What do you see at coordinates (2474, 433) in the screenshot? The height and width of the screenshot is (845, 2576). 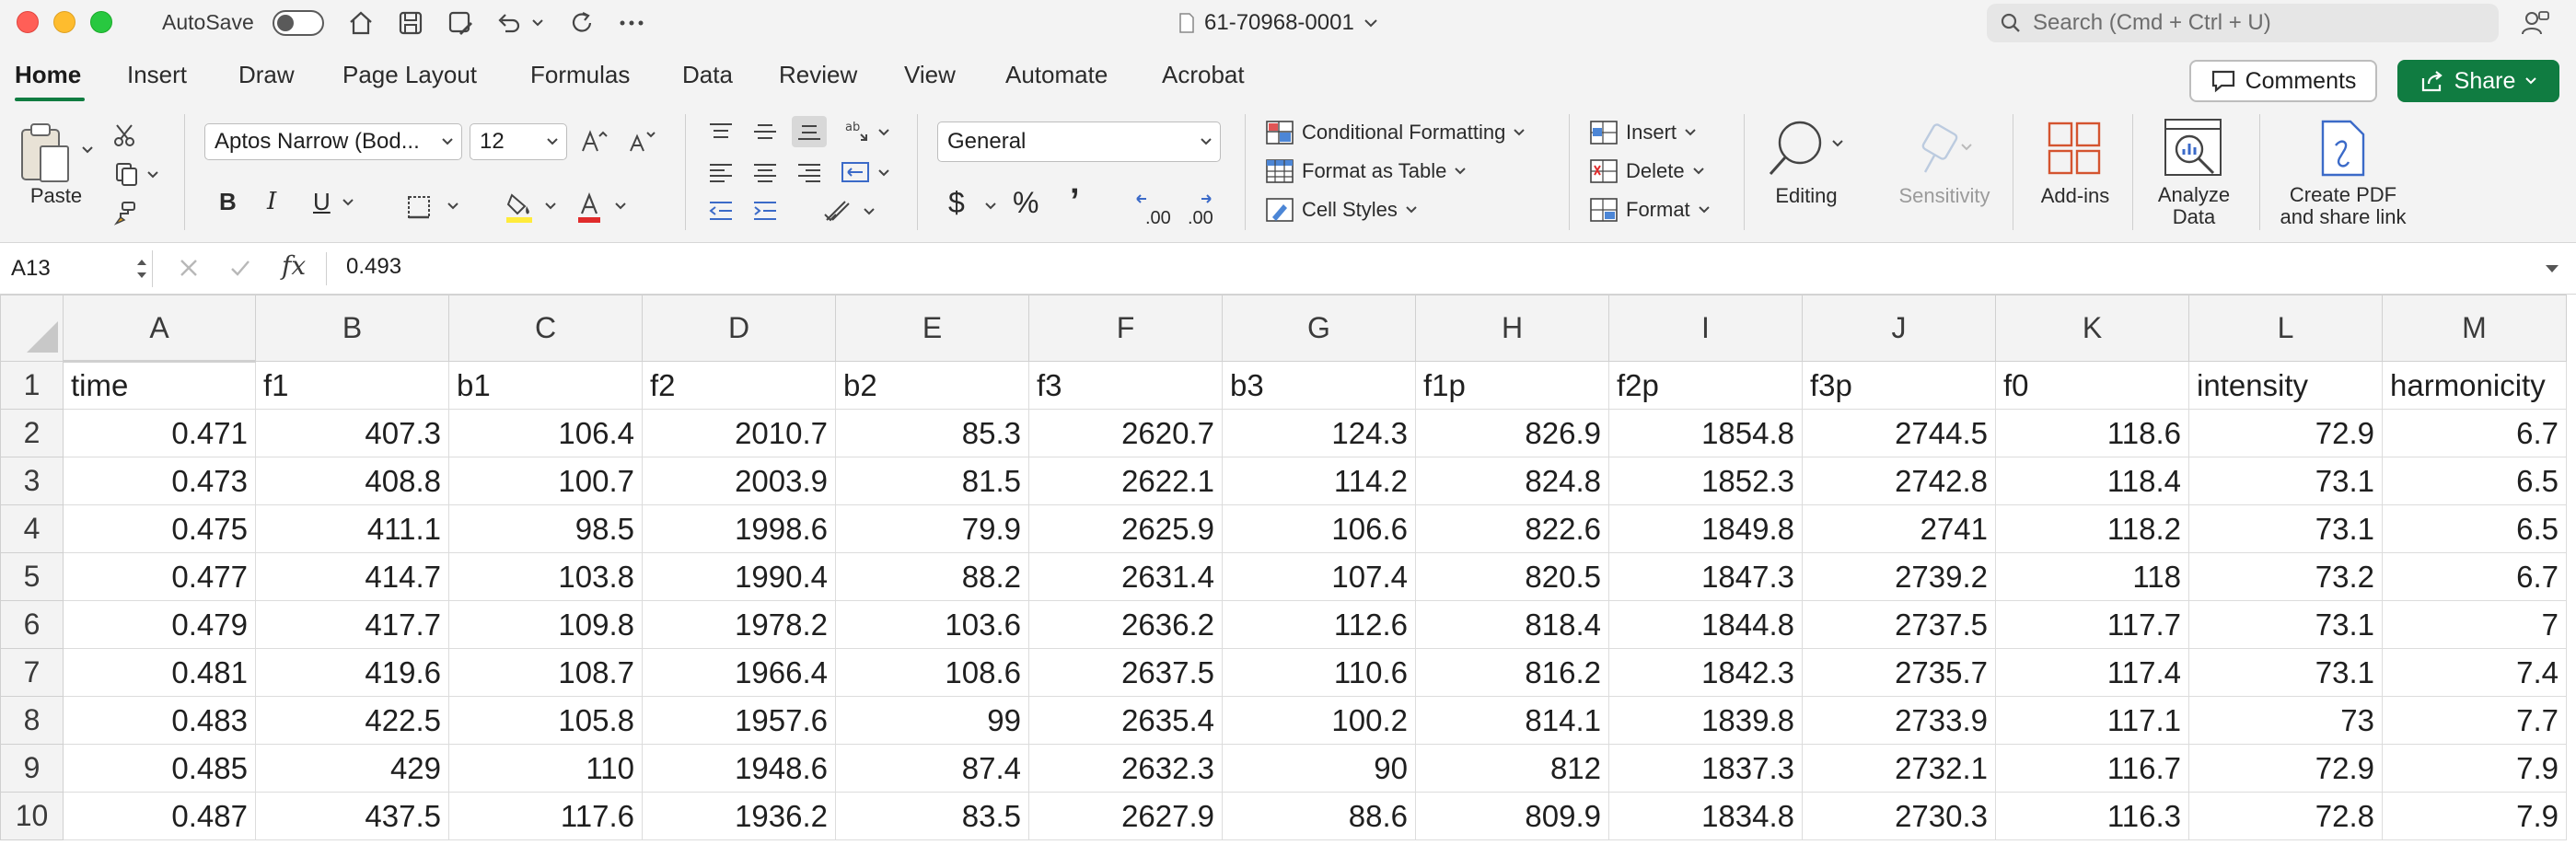 I see `cell: 6.7` at bounding box center [2474, 433].